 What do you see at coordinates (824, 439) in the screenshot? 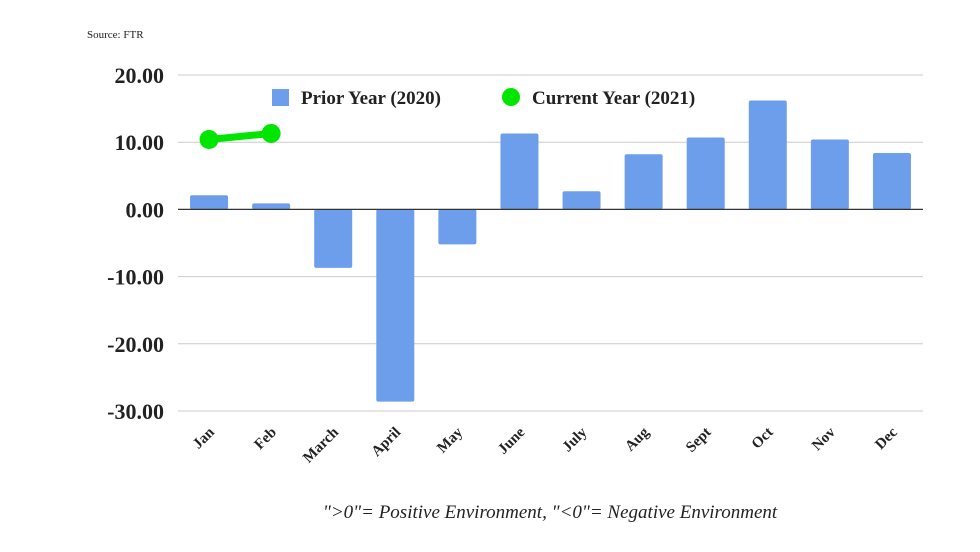
I see `x-tick-label: Nov` at bounding box center [824, 439].